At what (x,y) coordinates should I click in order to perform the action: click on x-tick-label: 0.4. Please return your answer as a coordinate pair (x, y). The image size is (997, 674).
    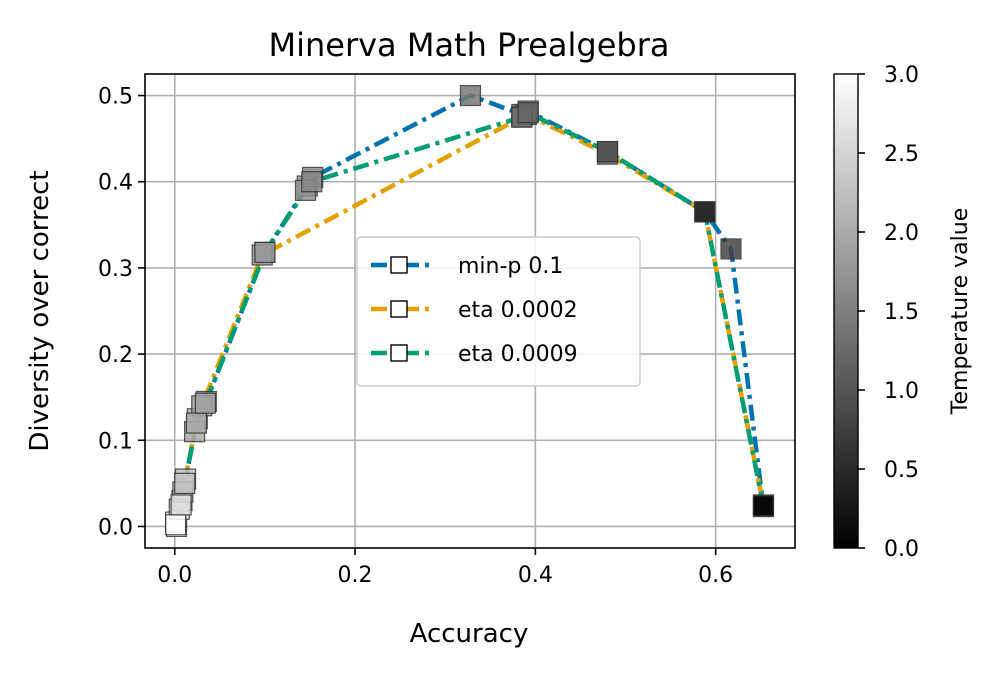
    Looking at the image, I should click on (535, 575).